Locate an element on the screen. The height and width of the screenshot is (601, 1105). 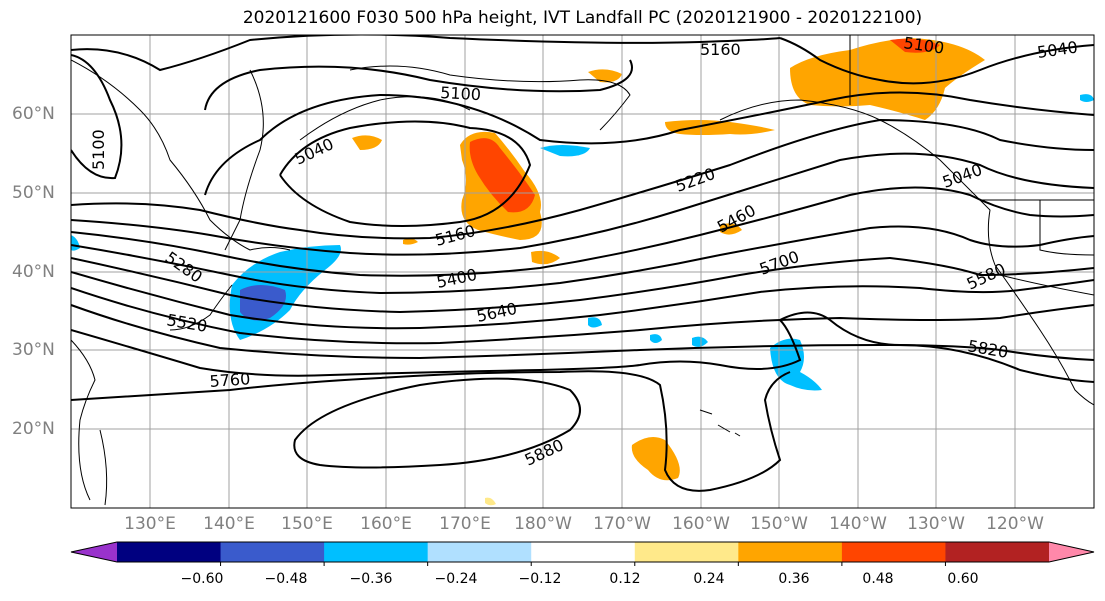
lat-label: 40°N is located at coordinates (33, 272).